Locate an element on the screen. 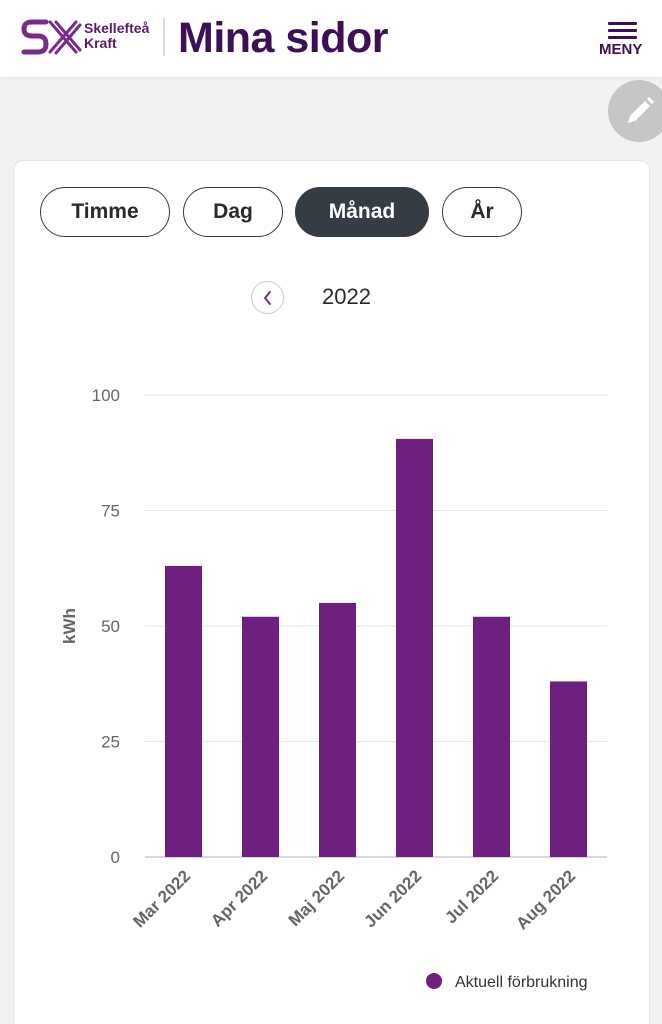 This screenshot has height=1024, width=662. y-tick-label: 0 is located at coordinates (115, 857).